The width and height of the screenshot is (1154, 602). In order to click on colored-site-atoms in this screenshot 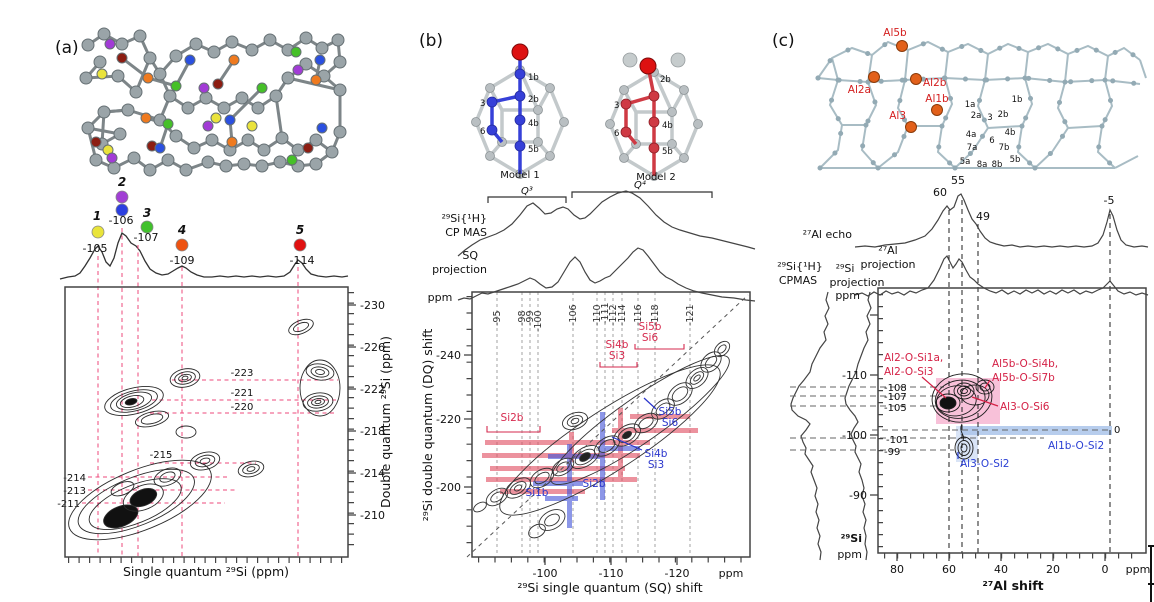, I will do `click(209, 102)`.